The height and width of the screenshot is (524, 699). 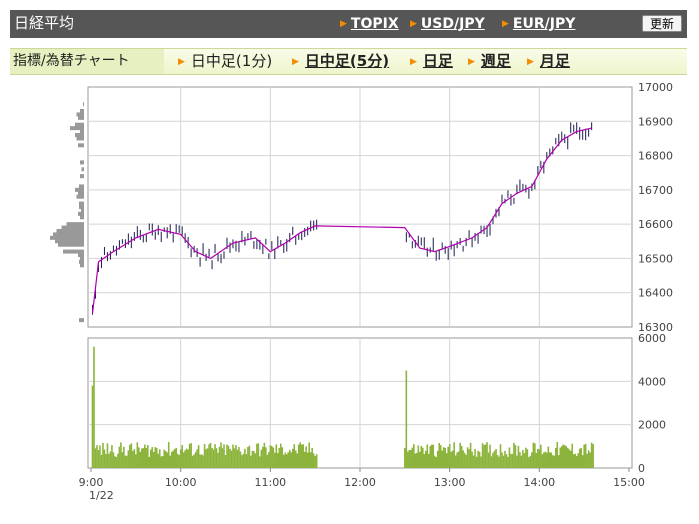 I want to click on tab-monthly: ▶ 月足, so click(x=548, y=61).